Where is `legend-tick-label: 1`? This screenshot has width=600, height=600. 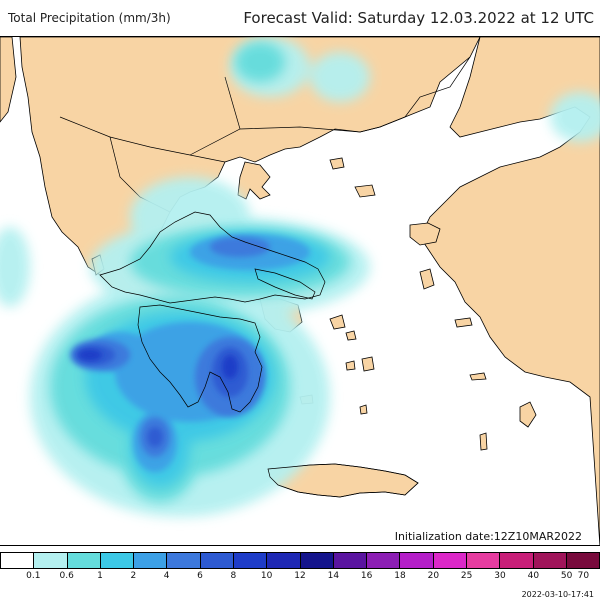 legend-tick-label: 1 is located at coordinates (100, 576).